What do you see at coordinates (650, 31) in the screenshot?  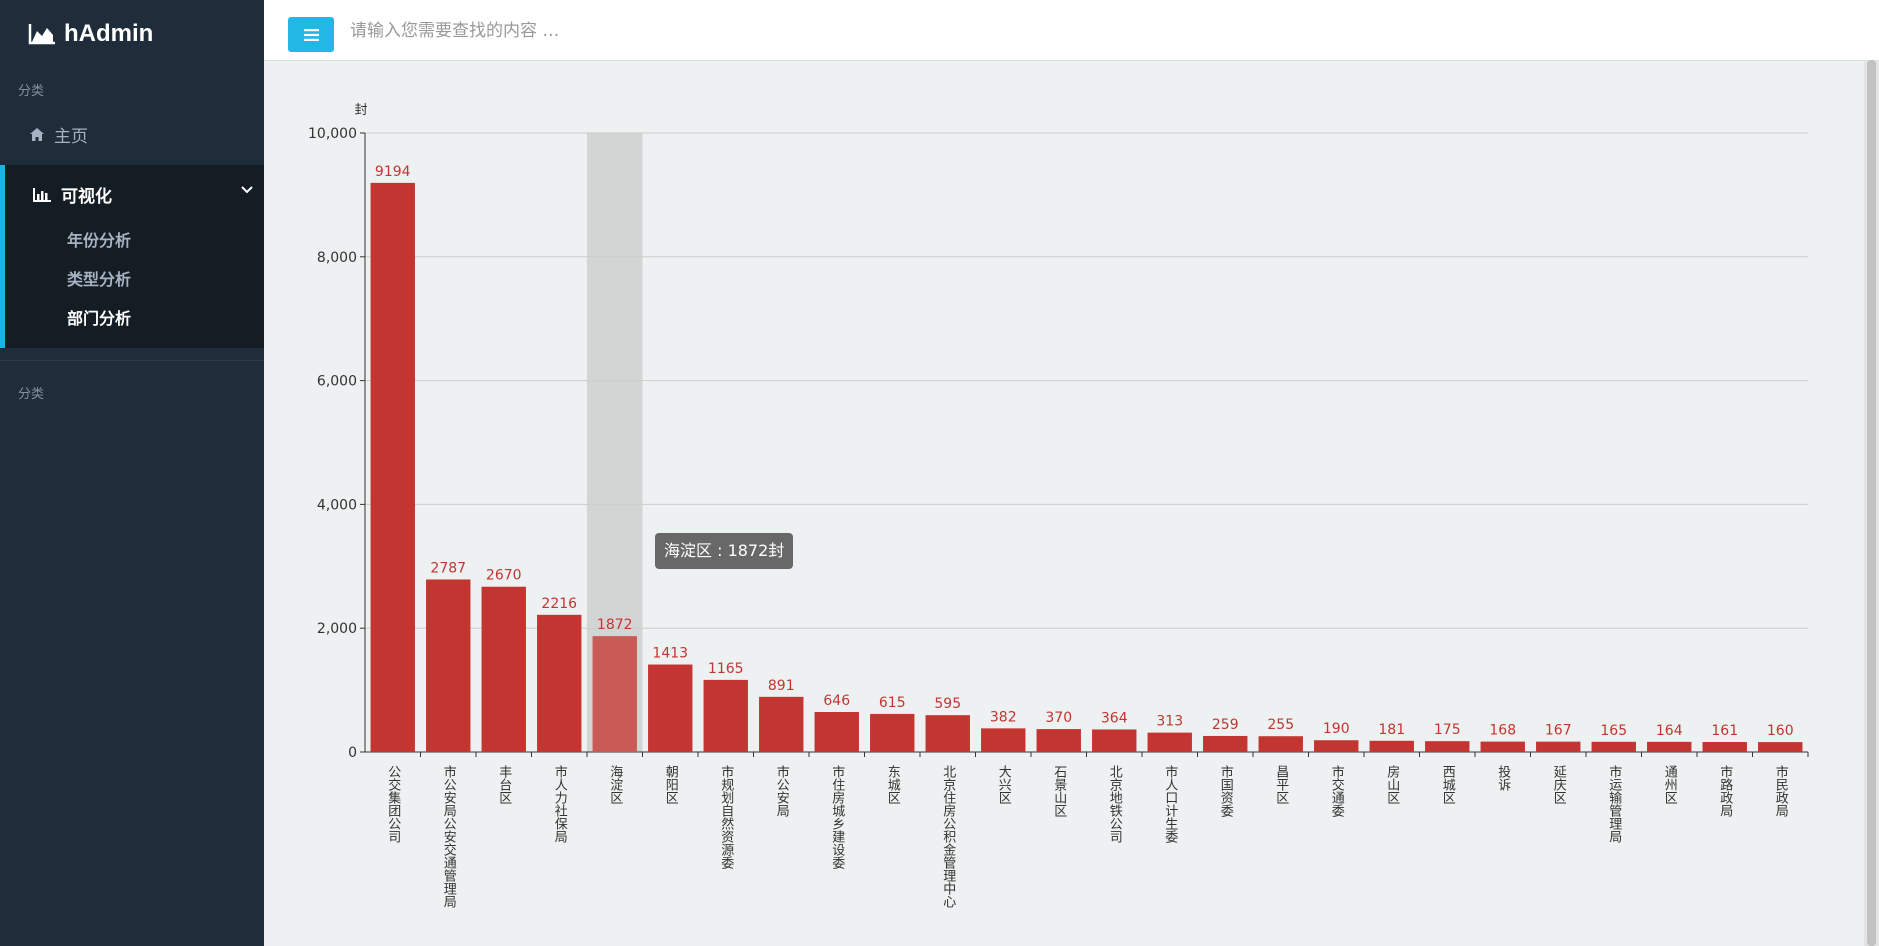 I see `search-input` at bounding box center [650, 31].